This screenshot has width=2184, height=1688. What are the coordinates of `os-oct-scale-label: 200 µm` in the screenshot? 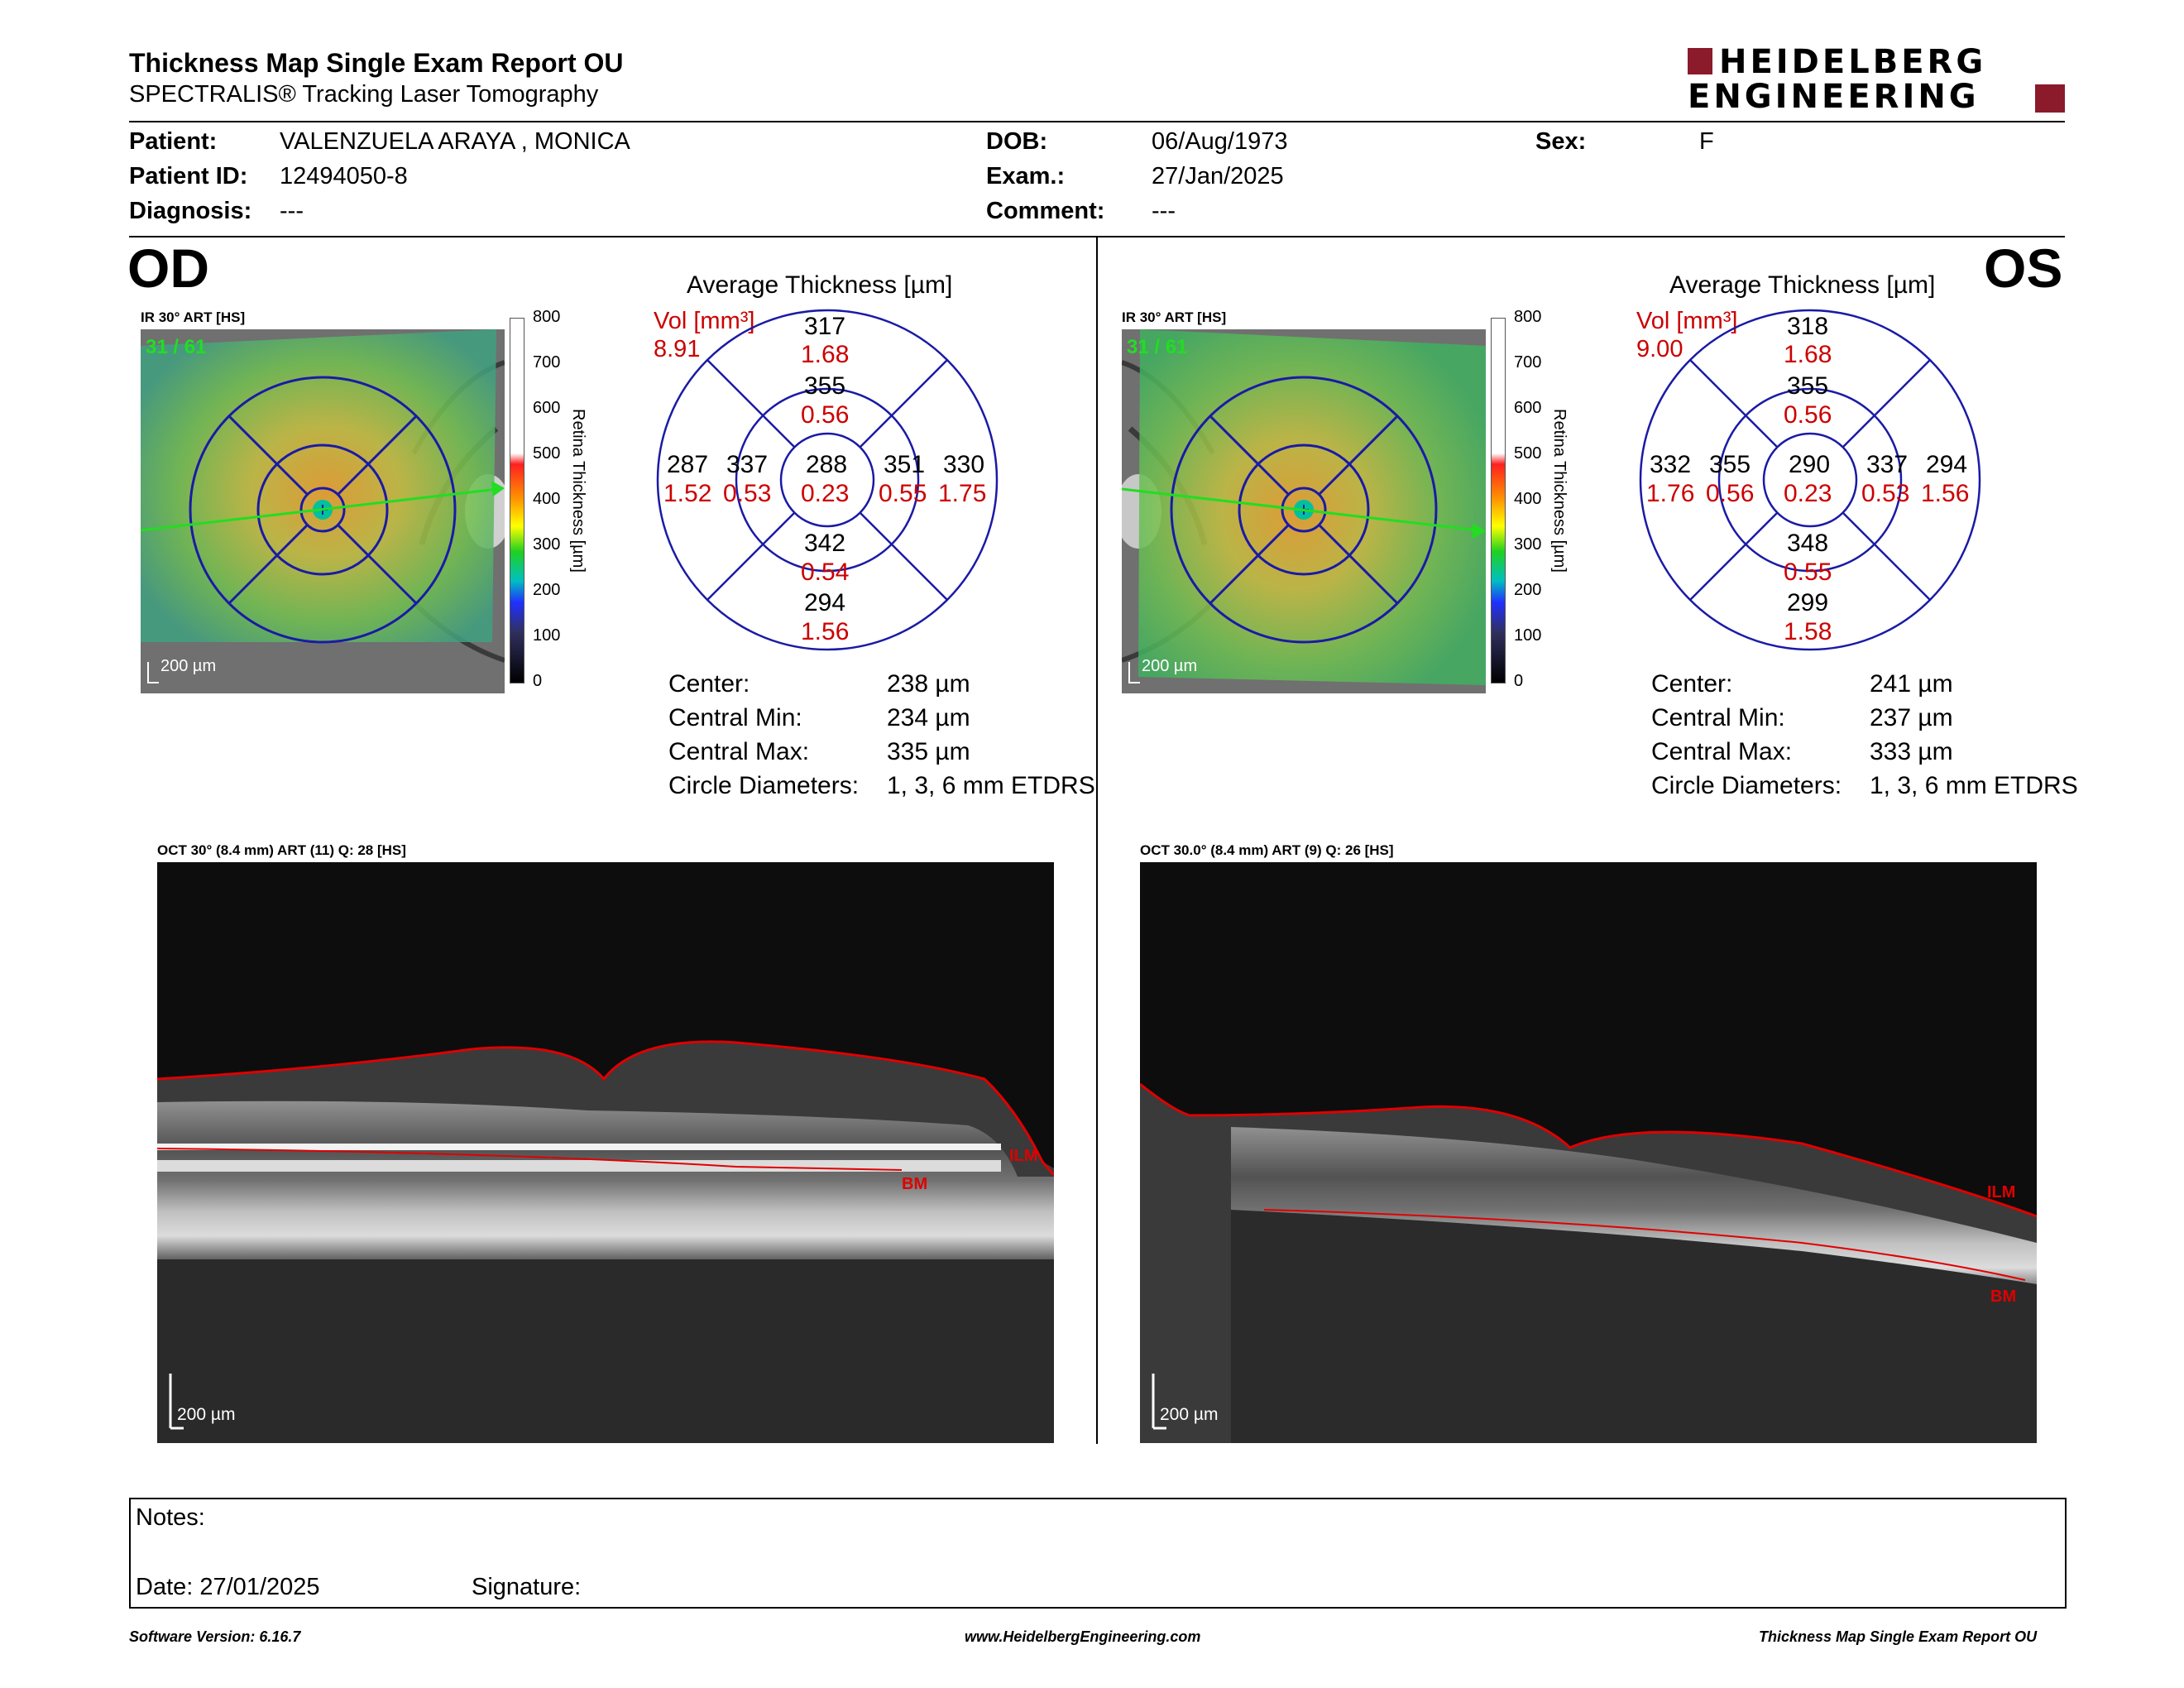 It's located at (1189, 1414).